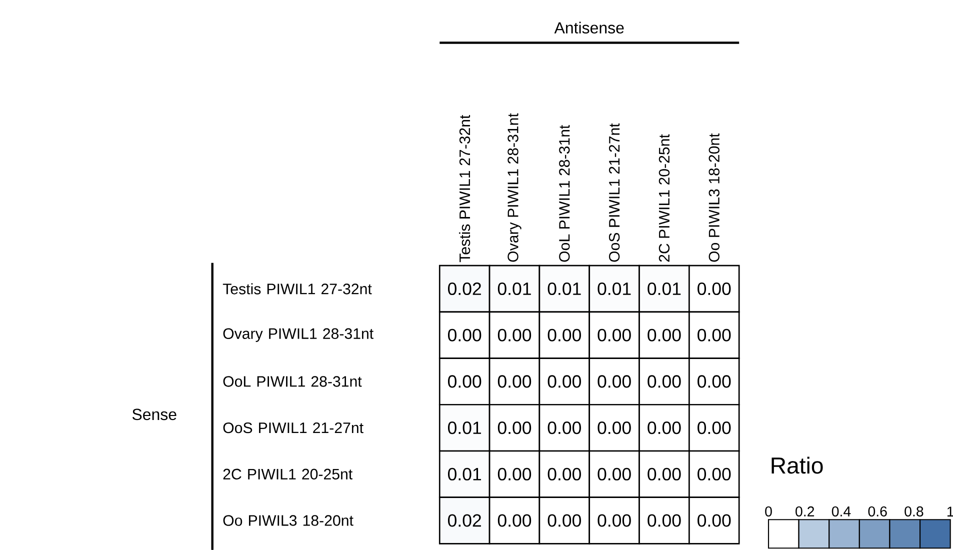 The width and height of the screenshot is (953, 550). Describe the element at coordinates (464, 188) in the screenshot. I see `x-tick-label: Testis PIWIL1 27-32nt` at that location.